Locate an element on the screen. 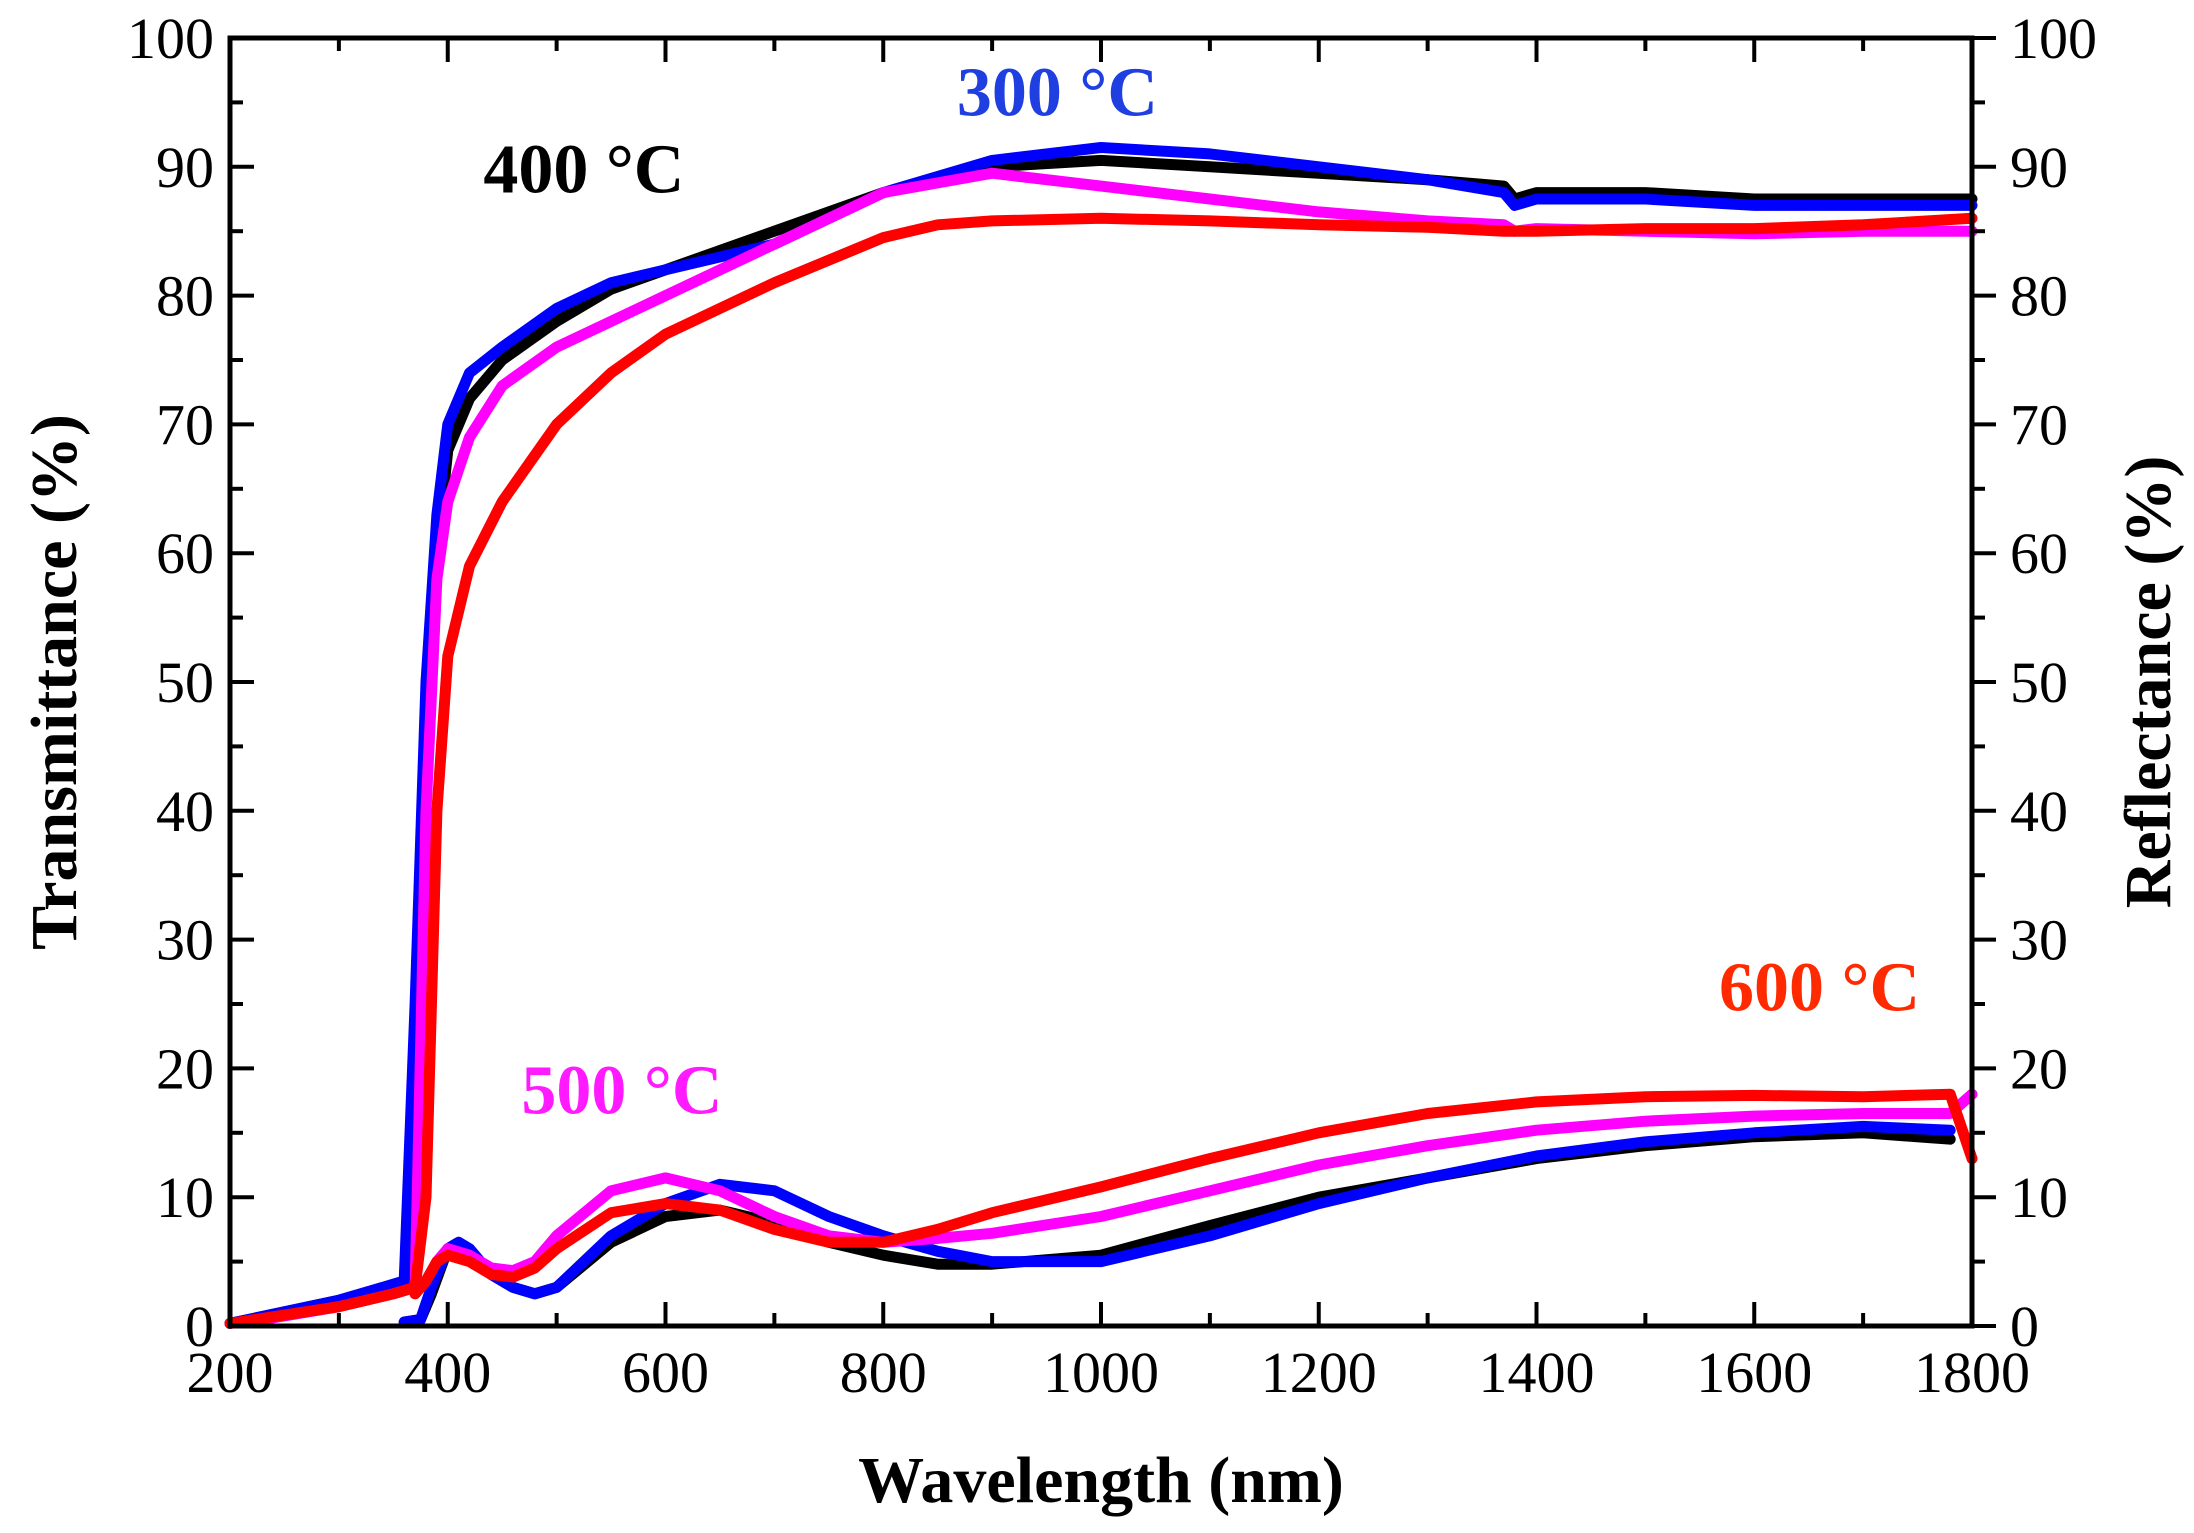 The image size is (2194, 1533). y-axis-title-left: Transmittance (%) is located at coordinates (54, 682).